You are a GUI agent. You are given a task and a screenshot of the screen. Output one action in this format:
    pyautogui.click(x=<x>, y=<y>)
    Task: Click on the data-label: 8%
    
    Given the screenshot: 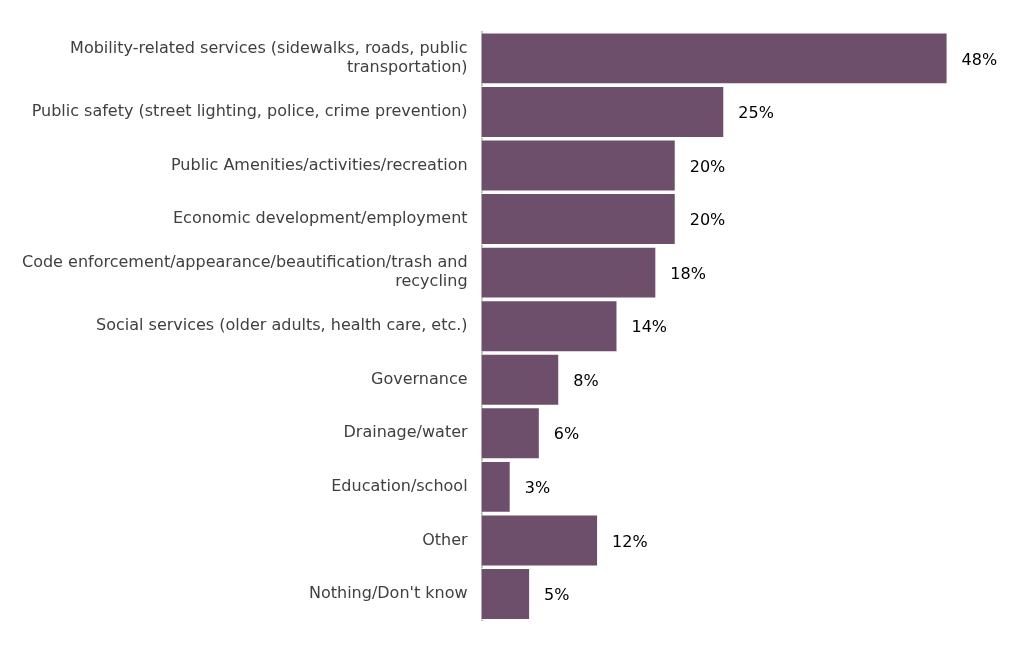 What is the action you would take?
    pyautogui.click(x=586, y=380)
    